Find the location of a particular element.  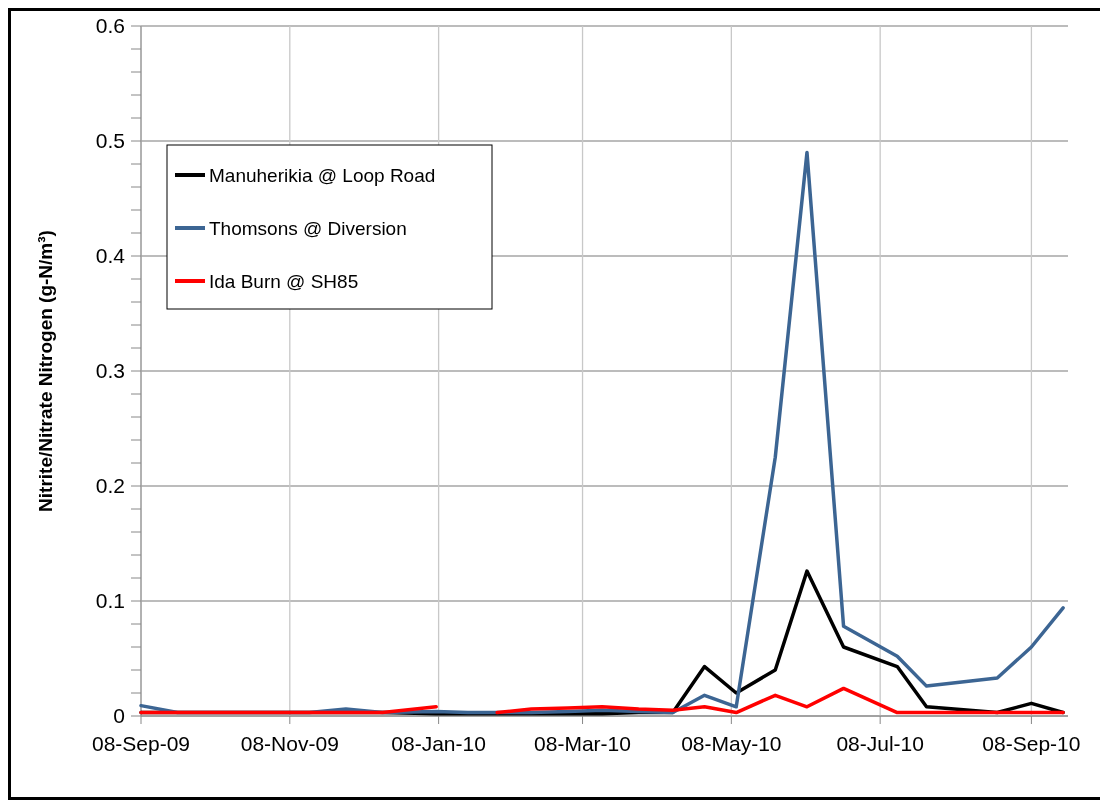

x-tick-label: 08-Jul-10 is located at coordinates (880, 743).